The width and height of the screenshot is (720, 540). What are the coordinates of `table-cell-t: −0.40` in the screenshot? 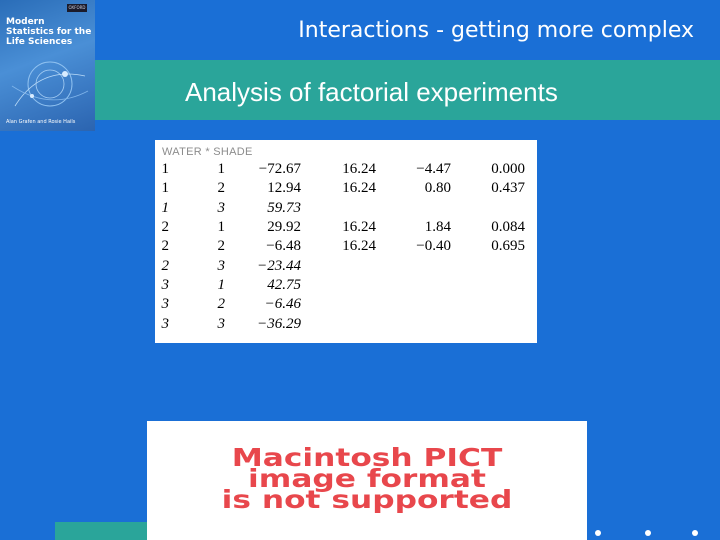 It's located at (433, 246).